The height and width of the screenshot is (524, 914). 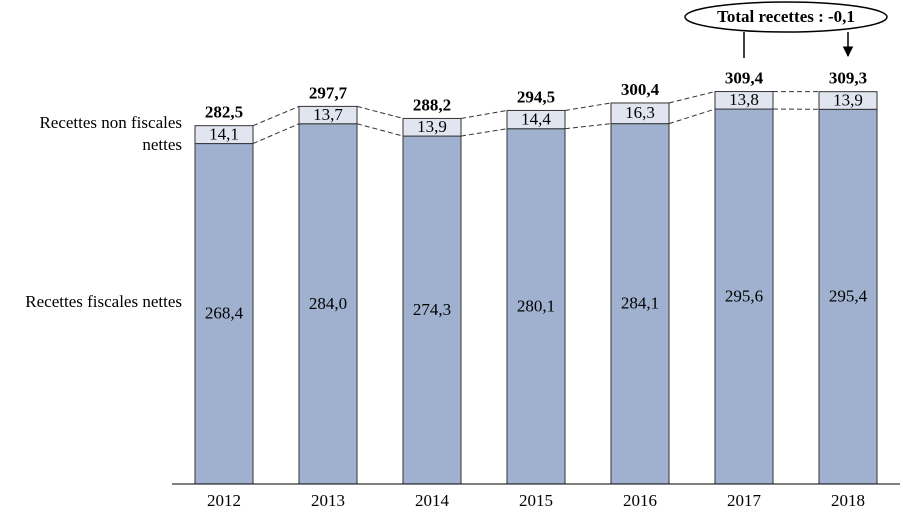 What do you see at coordinates (224, 112) in the screenshot?
I see `total-label: 282,5` at bounding box center [224, 112].